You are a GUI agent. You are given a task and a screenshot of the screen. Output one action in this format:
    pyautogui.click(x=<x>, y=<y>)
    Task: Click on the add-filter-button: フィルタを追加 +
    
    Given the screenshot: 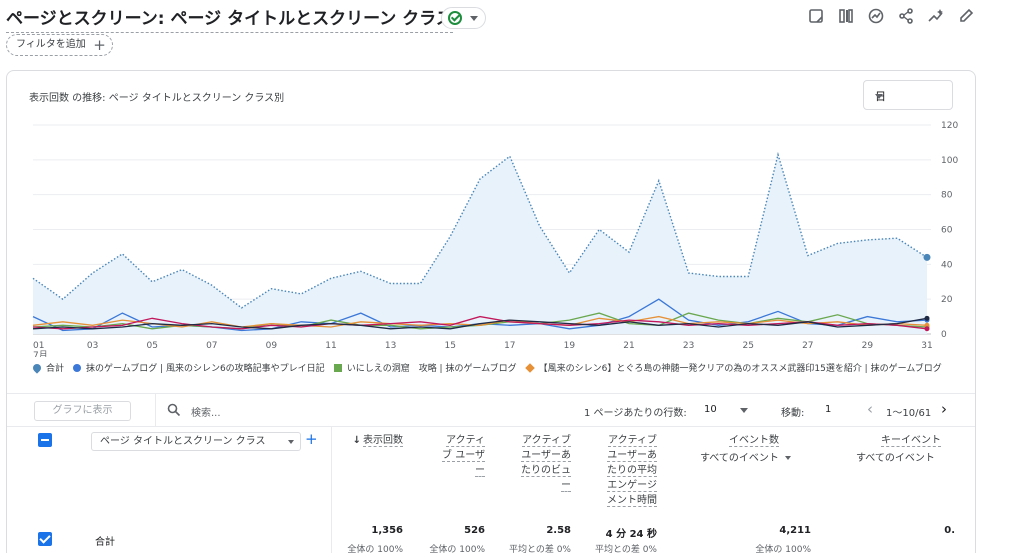 What is the action you would take?
    pyautogui.click(x=59, y=45)
    